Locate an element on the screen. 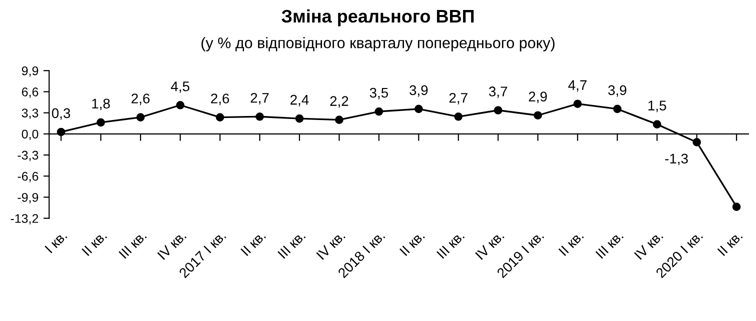 The width and height of the screenshot is (756, 321). y-tick-label: -9,9 is located at coordinates (28, 198).